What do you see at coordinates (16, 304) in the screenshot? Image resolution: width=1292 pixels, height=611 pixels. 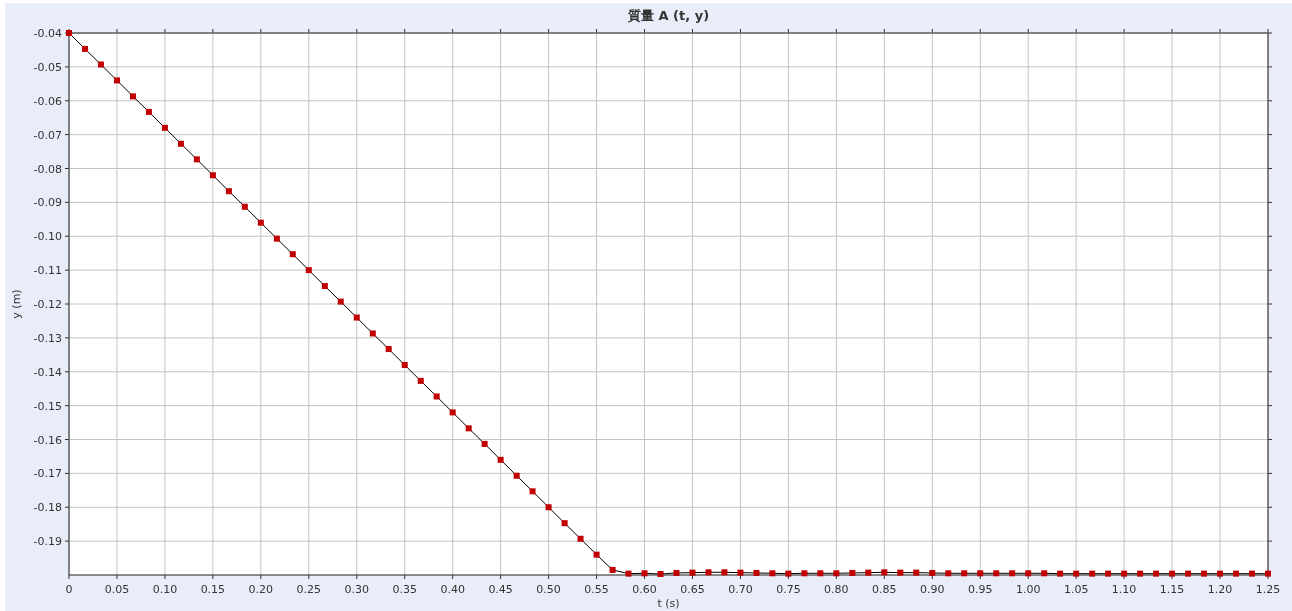 I see `y-axis-title: y (m)` at bounding box center [16, 304].